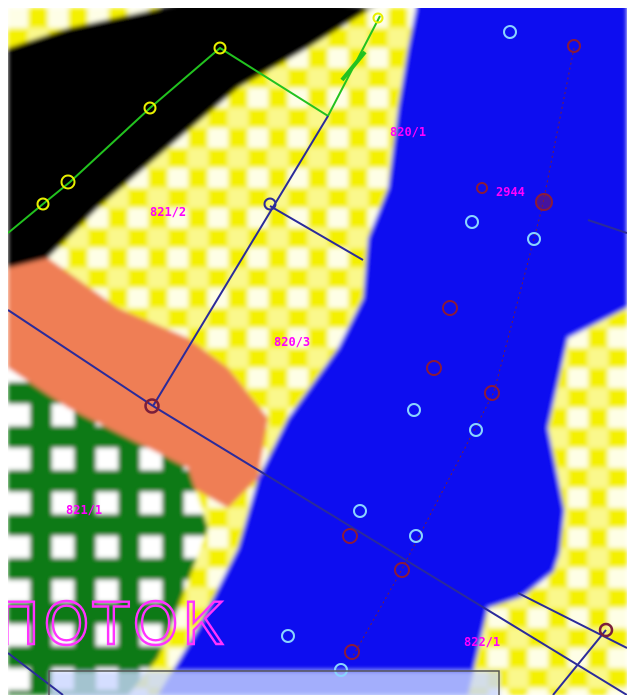  What do you see at coordinates (292, 342) in the screenshot?
I see `parcel-label-820-3: 820/3` at bounding box center [292, 342].